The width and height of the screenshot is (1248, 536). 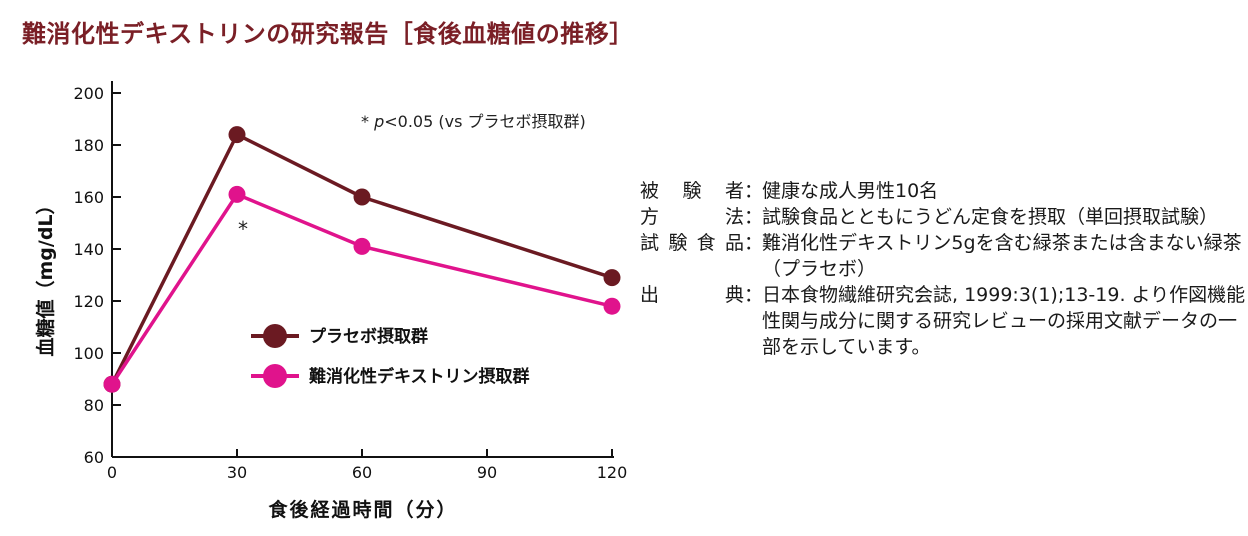 What do you see at coordinates (362, 509) in the screenshot?
I see `x-axis-label: 食後経過時間（分）` at bounding box center [362, 509].